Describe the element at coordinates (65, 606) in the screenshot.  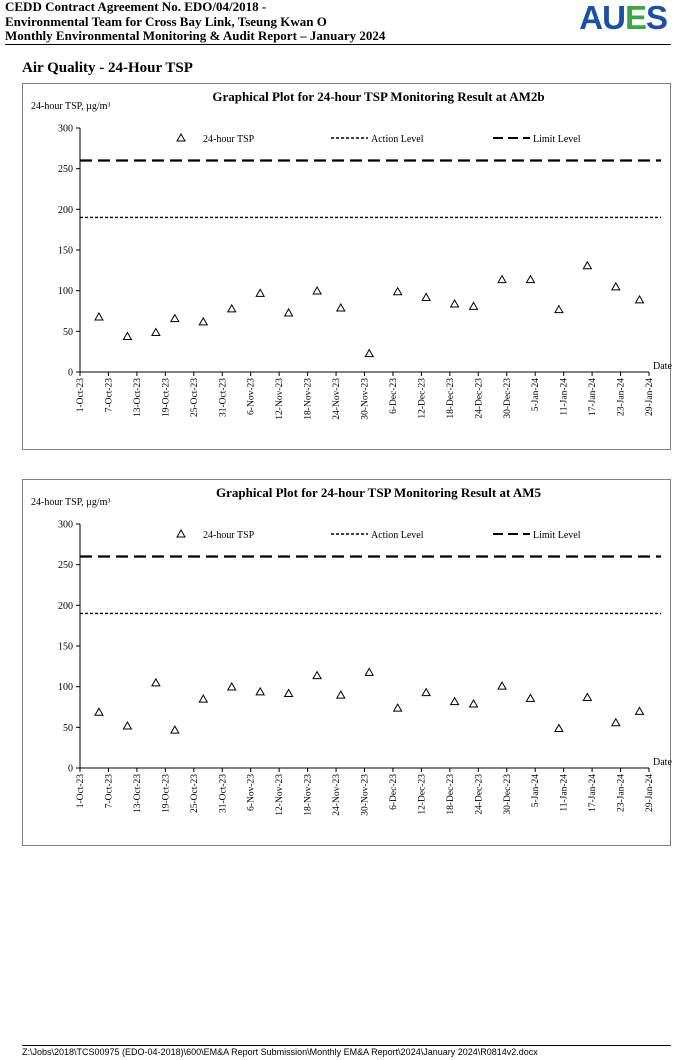
I see `y-tick-label: 200` at that location.